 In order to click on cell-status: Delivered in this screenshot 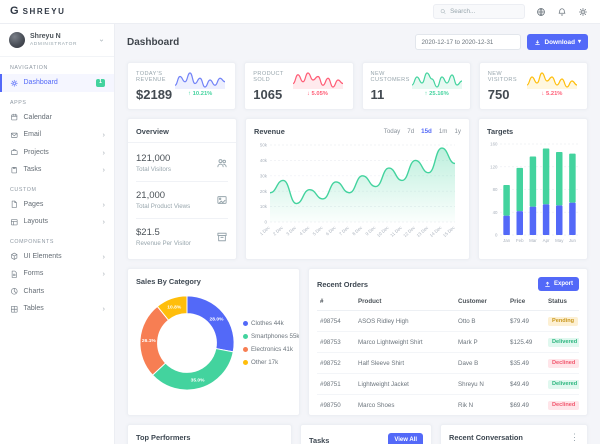, I will do `click(562, 384)`.